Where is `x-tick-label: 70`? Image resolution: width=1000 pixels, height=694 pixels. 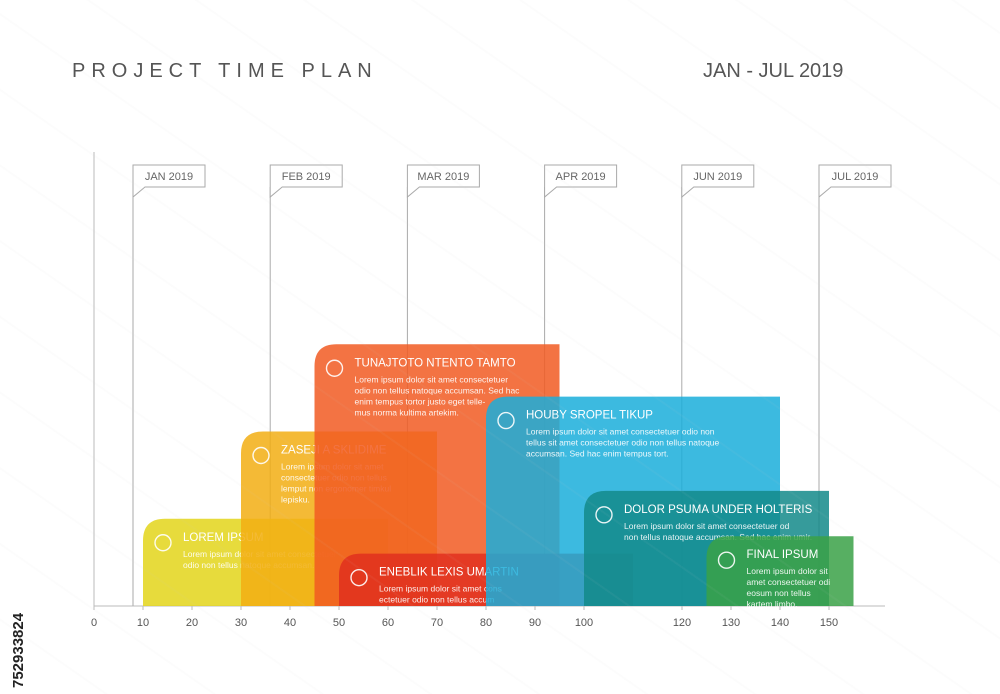 x-tick-label: 70 is located at coordinates (437, 623).